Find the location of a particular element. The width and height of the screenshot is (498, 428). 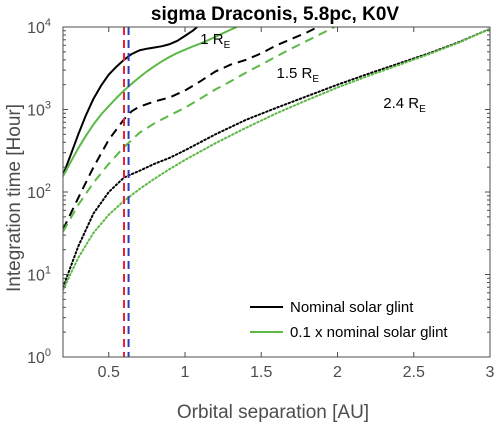

x-tick-label: 2.5 is located at coordinates (414, 372).